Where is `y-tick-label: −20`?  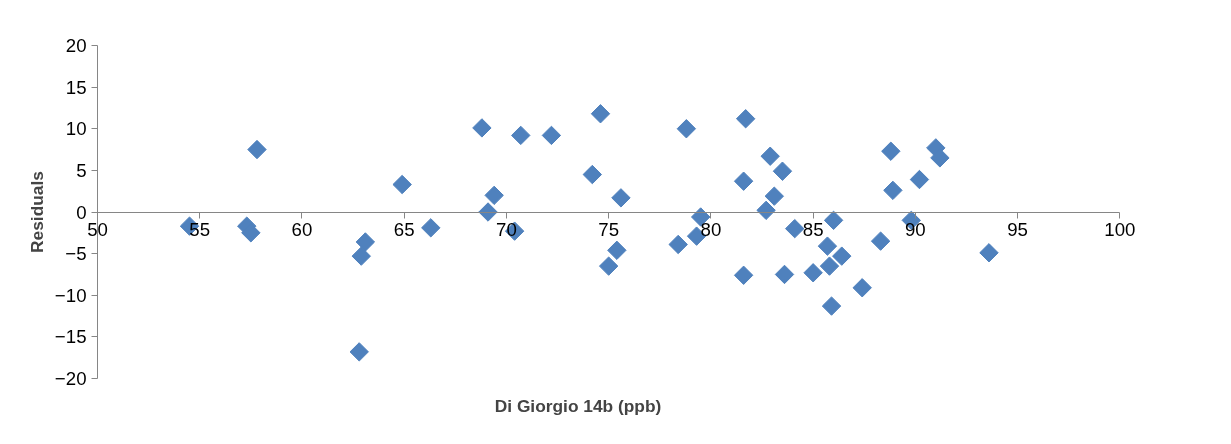 y-tick-label: −20 is located at coordinates (70, 379).